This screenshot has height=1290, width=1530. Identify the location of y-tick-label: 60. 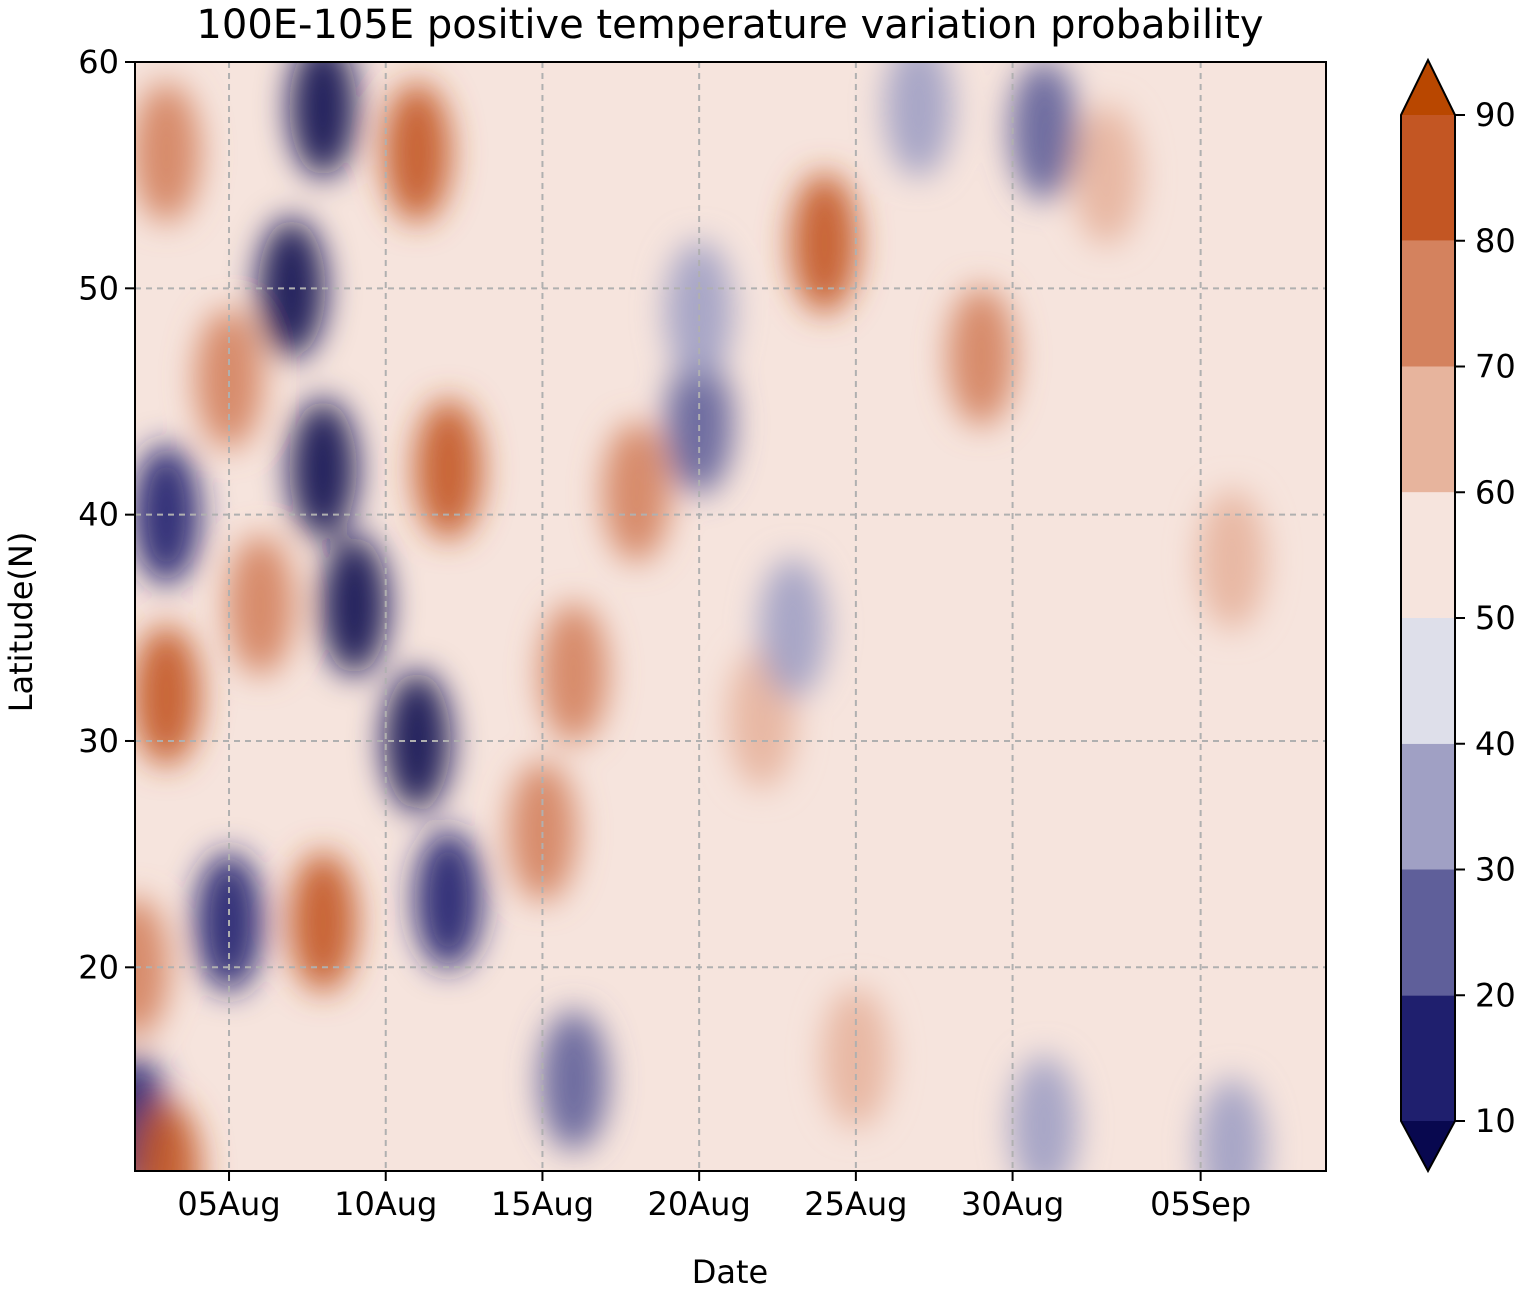
(98, 62).